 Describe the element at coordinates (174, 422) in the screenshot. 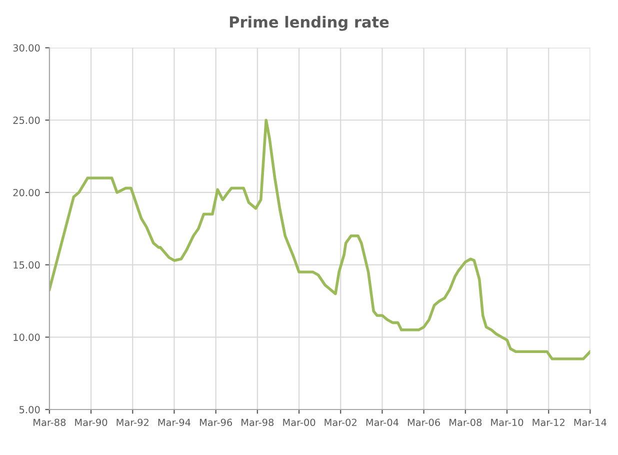

I see `x-tick-label: Mar-94` at that location.